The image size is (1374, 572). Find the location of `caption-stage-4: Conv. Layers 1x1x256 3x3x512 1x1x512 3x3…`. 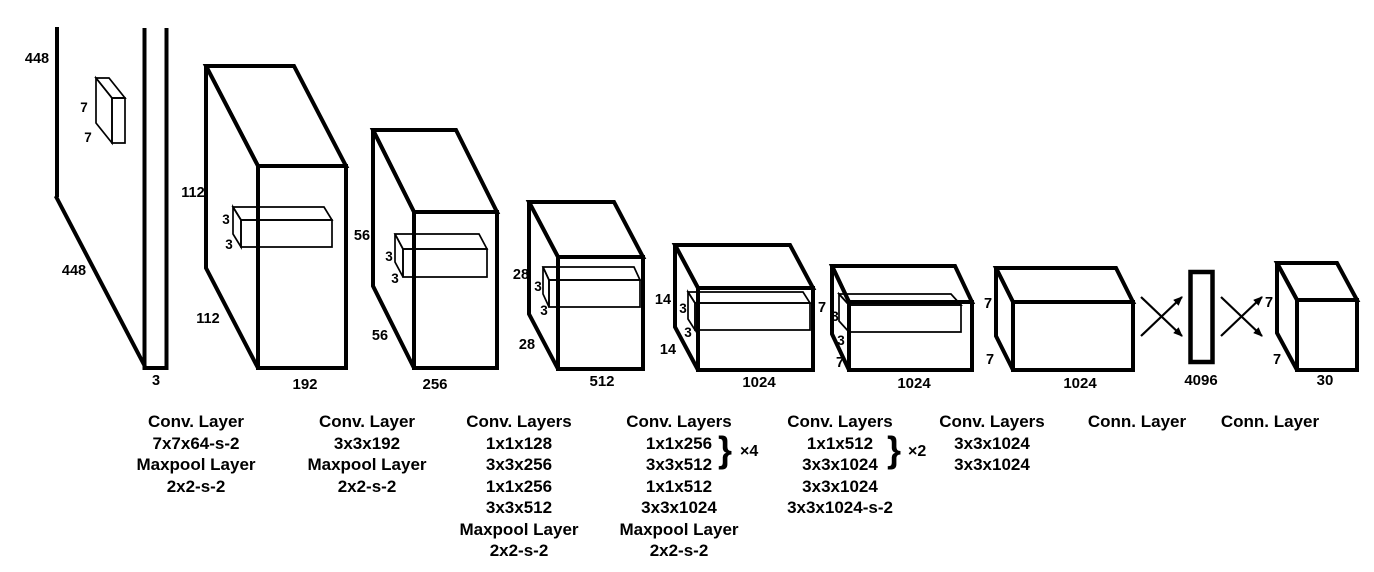

caption-stage-4: Conv. Layers 1x1x256 3x3x512 1x1x512 3x3… is located at coordinates (678, 486).